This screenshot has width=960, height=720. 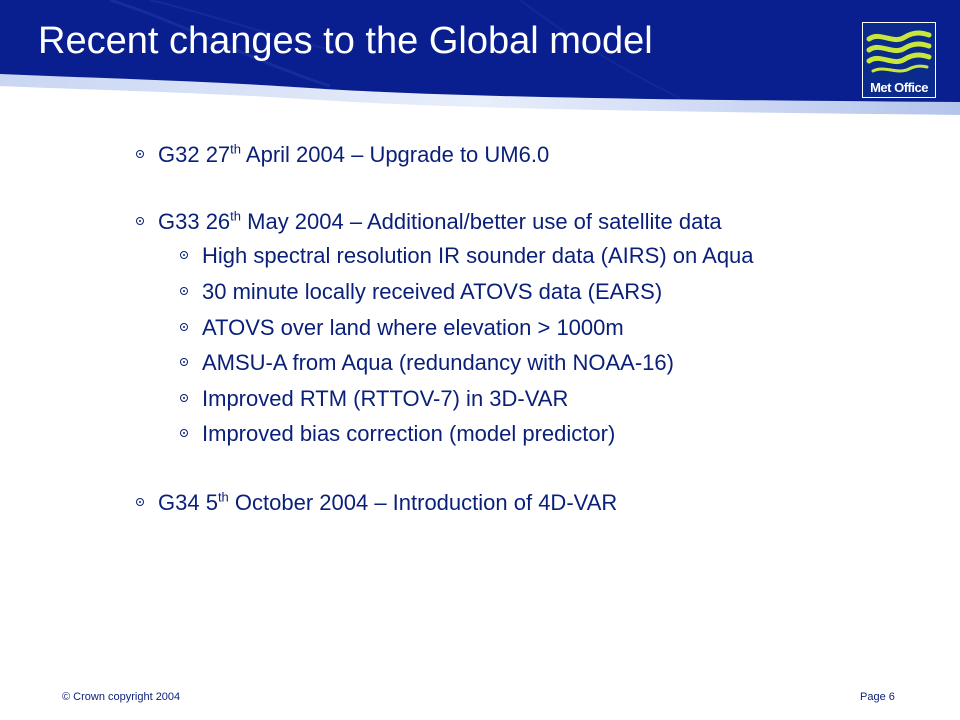 What do you see at coordinates (345, 41) in the screenshot?
I see `slide-title: Recent changes to the Global model` at bounding box center [345, 41].